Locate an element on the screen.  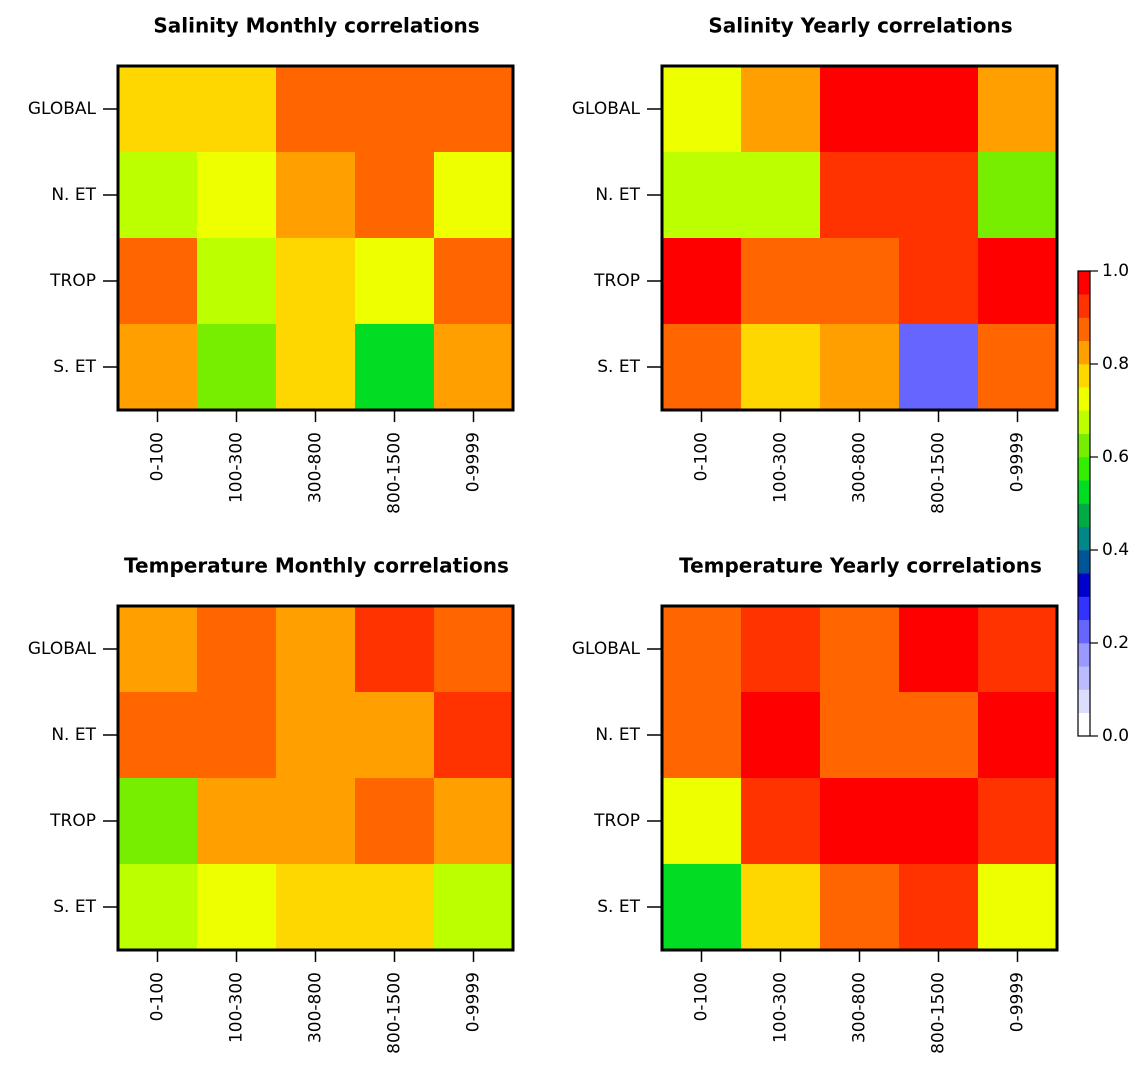
colorbar-tick-label: 0.0 is located at coordinates (1115, 736).